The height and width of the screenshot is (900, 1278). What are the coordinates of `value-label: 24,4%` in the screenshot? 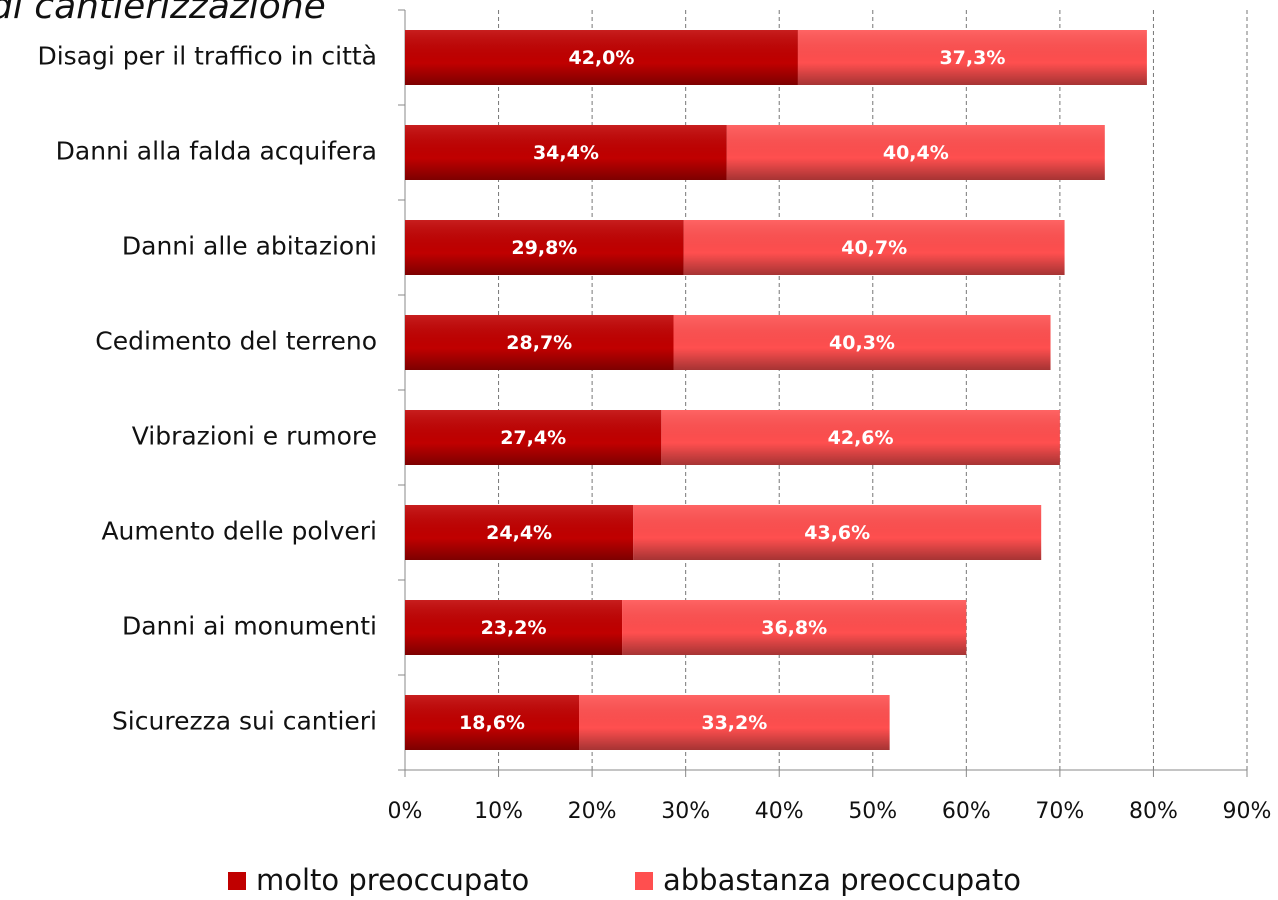 It's located at (519, 533).